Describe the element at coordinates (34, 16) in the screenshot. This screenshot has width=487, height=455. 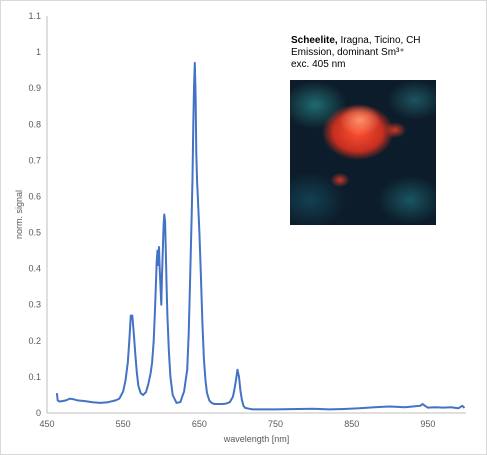
I see `y-tick-label: 1.1` at that location.